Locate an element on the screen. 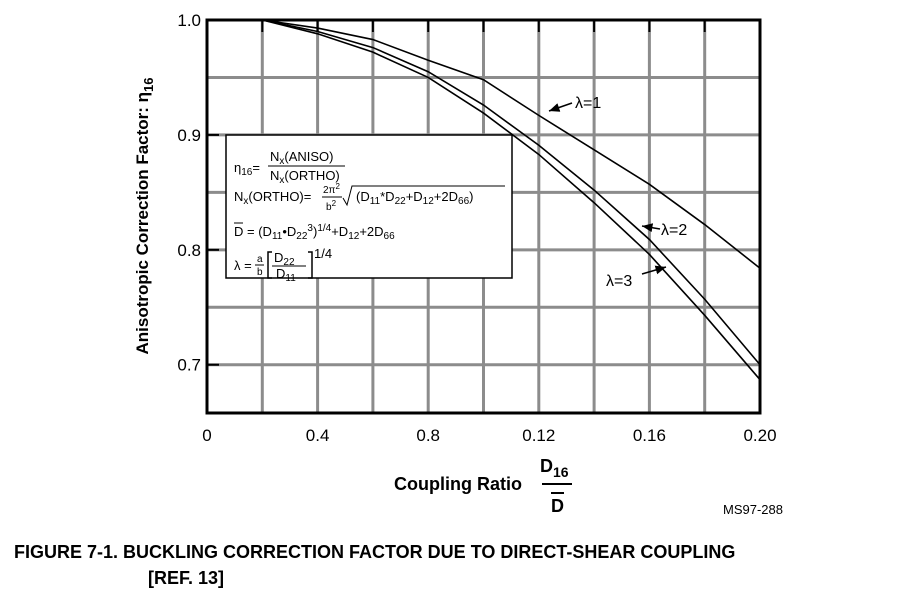 Image resolution: width=920 pixels, height=600 pixels. chart-title: [REF. 13] is located at coordinates (186, 578).